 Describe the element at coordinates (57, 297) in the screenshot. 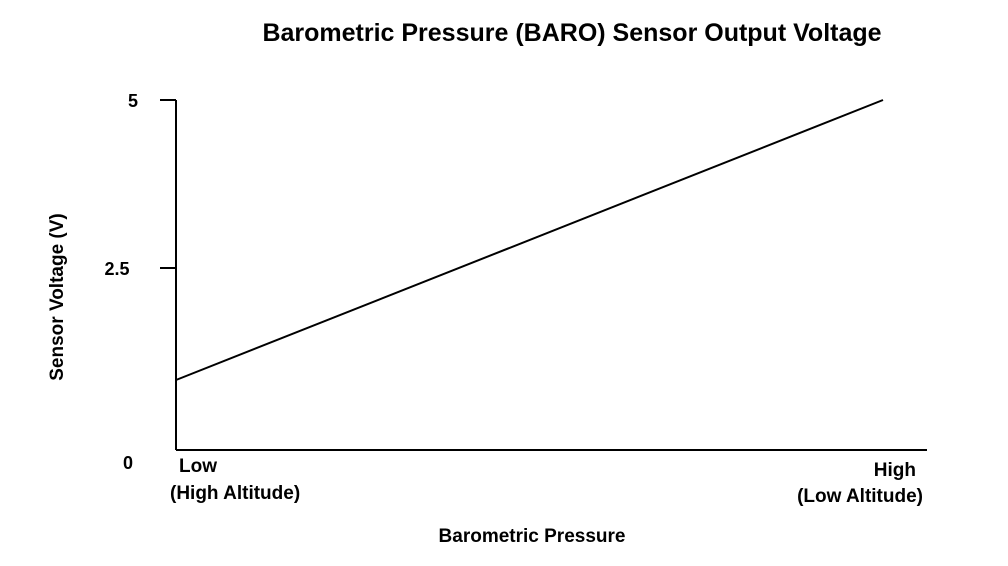

I see `y-axis-label: Sensor Voltage (V)` at that location.